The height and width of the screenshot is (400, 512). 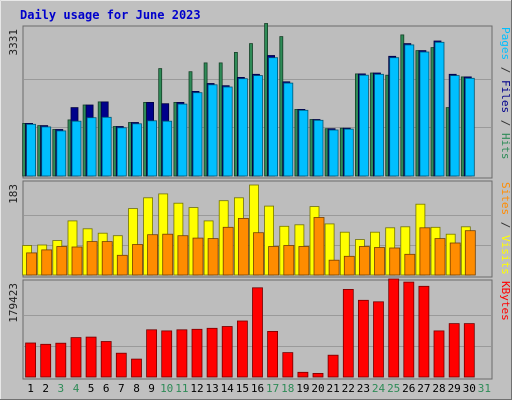 What do you see at coordinates (287, 388) in the screenshot?
I see `x-tick-label-day-18: 18` at bounding box center [287, 388].